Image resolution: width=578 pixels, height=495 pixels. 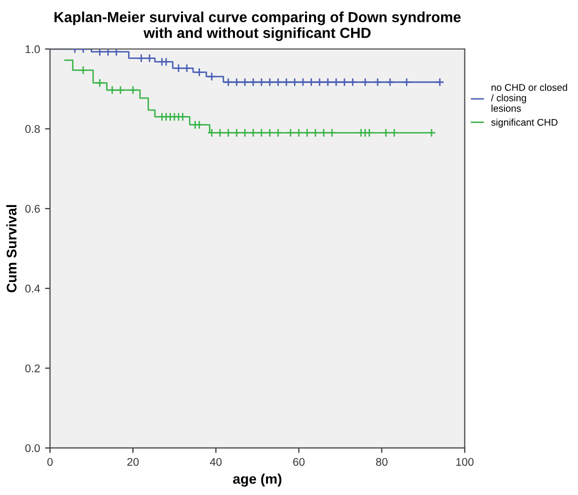 What do you see at coordinates (529, 98) in the screenshot?
I see `legend-label: no CHD or closed / closing lesions` at bounding box center [529, 98].